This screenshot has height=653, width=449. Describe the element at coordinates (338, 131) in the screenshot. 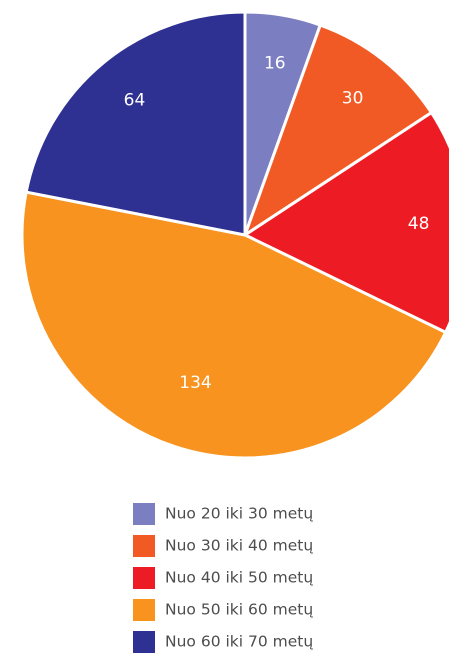

I see `pie-slice` at that location.